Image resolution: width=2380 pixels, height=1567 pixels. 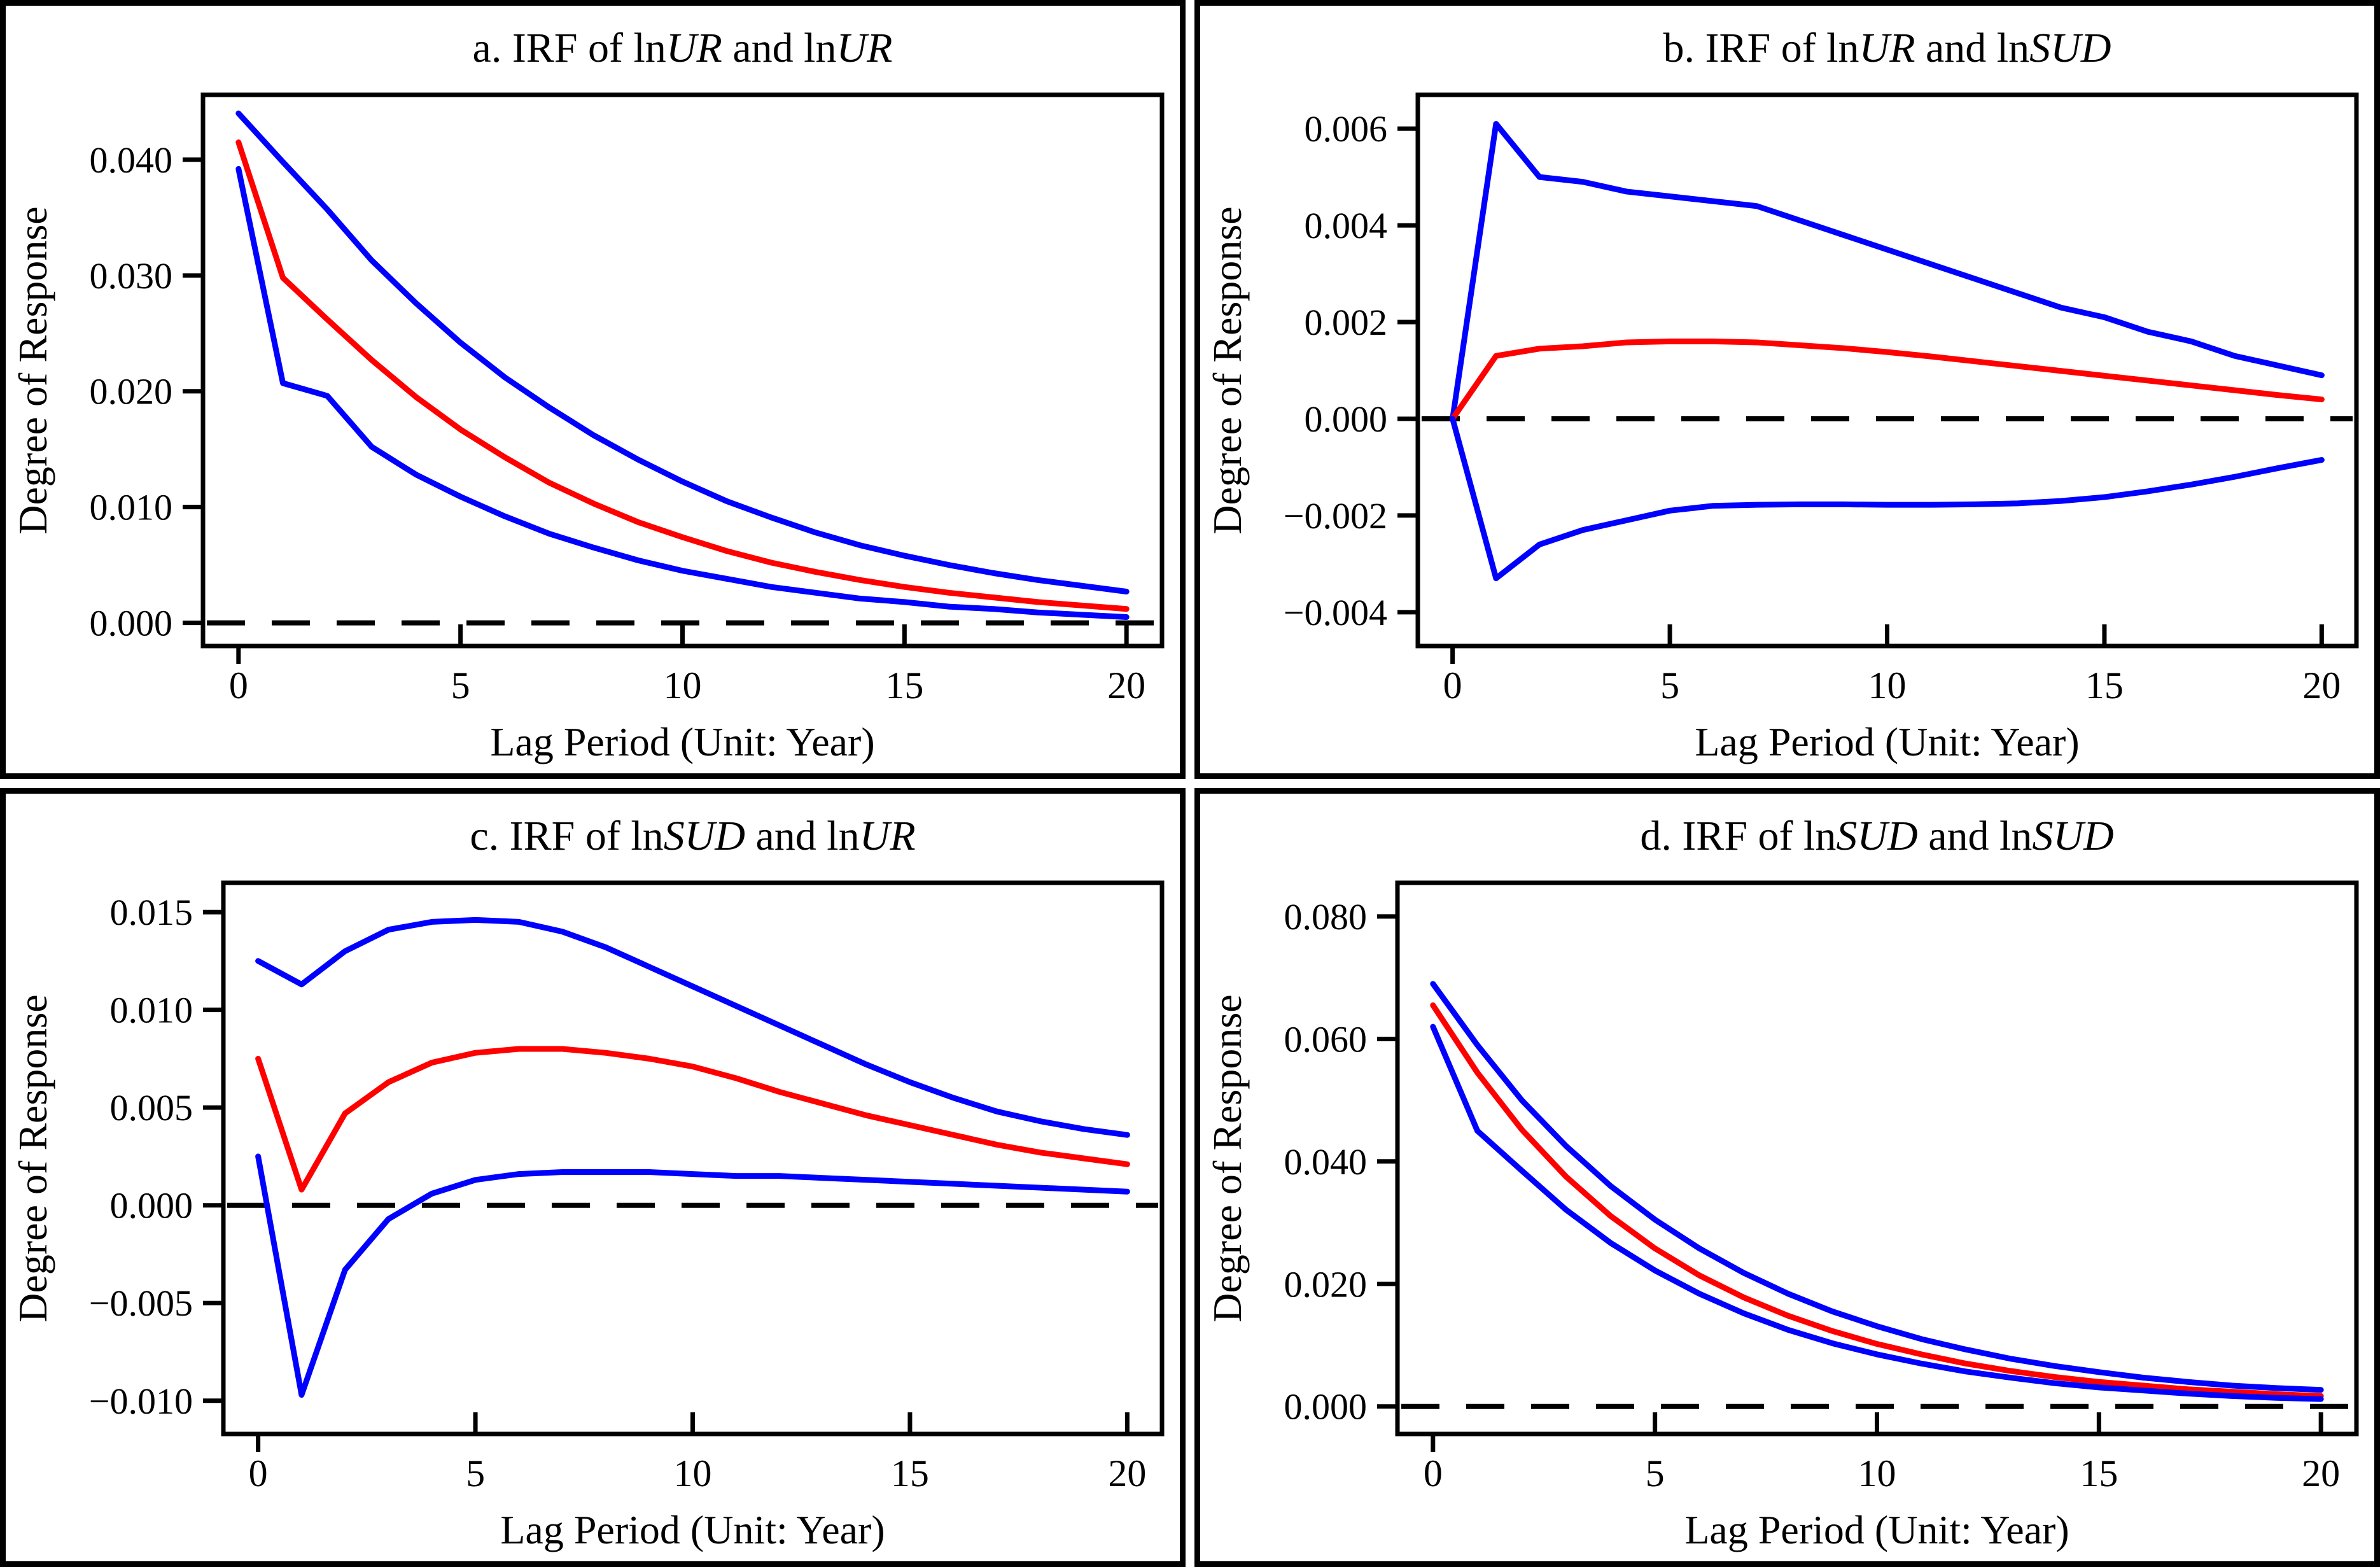 What do you see at coordinates (1326, 1407) in the screenshot?
I see `y-tick-label-d: 0.000` at bounding box center [1326, 1407].